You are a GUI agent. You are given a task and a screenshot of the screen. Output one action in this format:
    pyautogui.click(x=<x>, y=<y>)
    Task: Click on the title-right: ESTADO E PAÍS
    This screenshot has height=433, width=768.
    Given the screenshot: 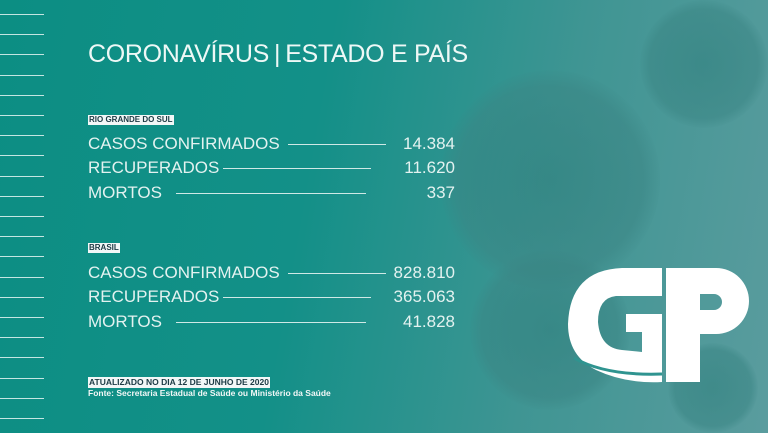 What is the action you would take?
    pyautogui.click(x=376, y=54)
    